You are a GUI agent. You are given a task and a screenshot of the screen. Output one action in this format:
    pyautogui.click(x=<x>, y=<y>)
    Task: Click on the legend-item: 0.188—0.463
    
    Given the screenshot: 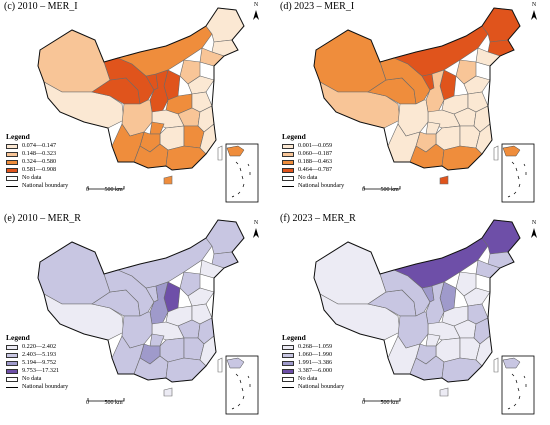 What is the action you would take?
    pyautogui.click(x=313, y=163)
    